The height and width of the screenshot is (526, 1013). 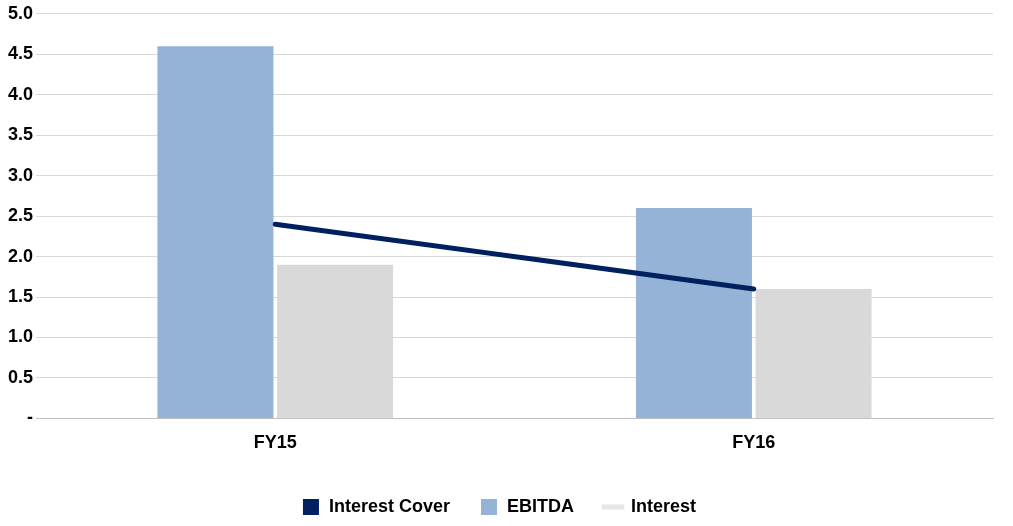 What do you see at coordinates (20, 174) in the screenshot?
I see `y-tick-label: 3.0` at bounding box center [20, 174].